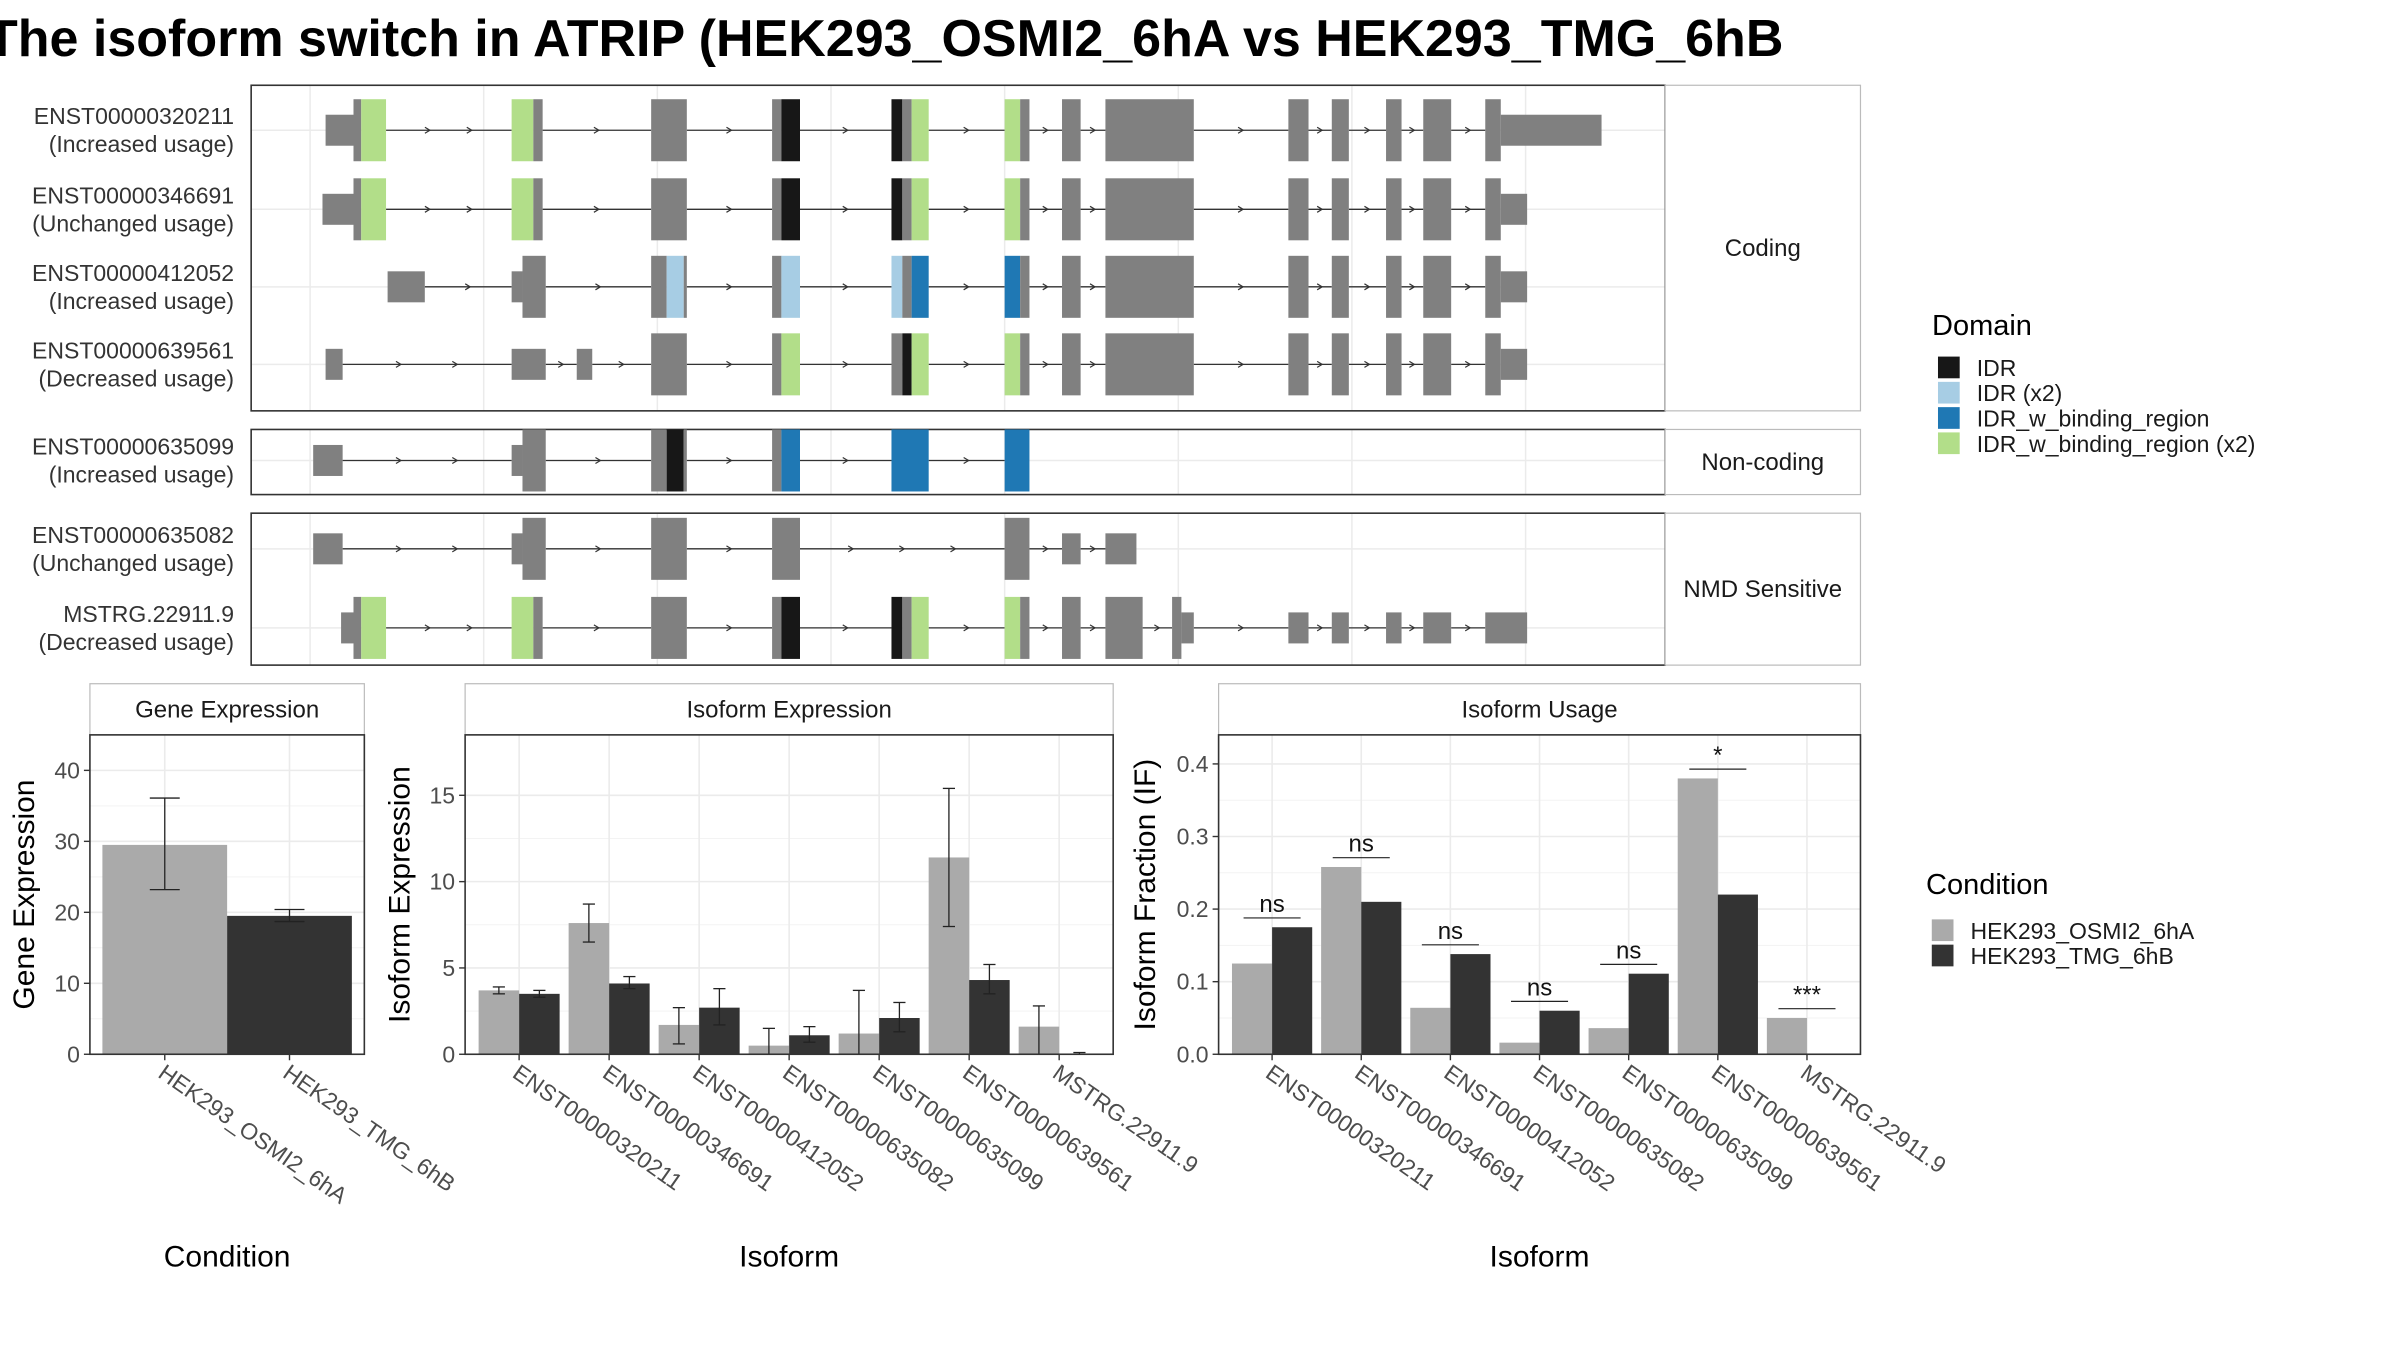  I want to click on y-tick-label: 20, so click(67, 912).